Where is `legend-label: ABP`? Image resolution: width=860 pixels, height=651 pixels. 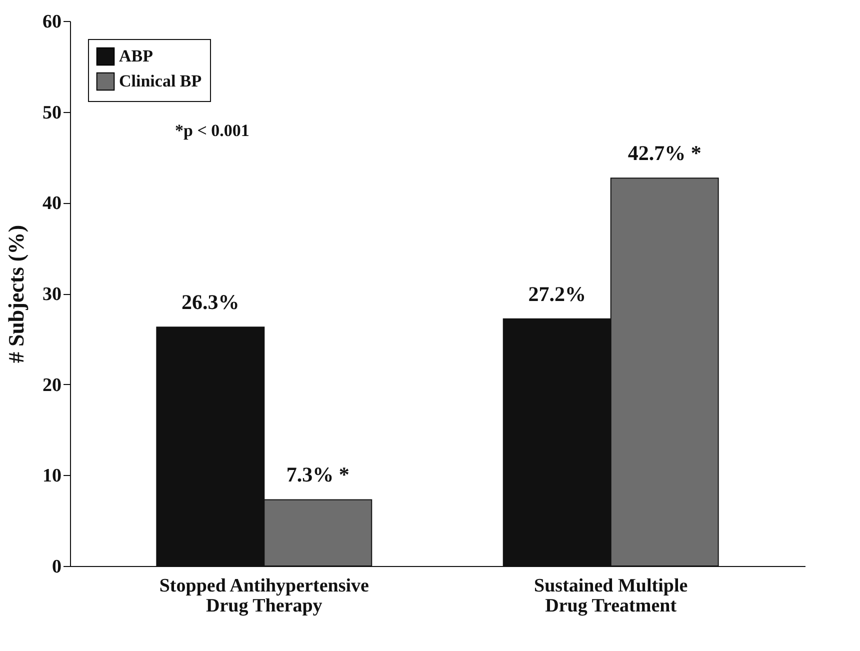
legend-label: ABP is located at coordinates (136, 56).